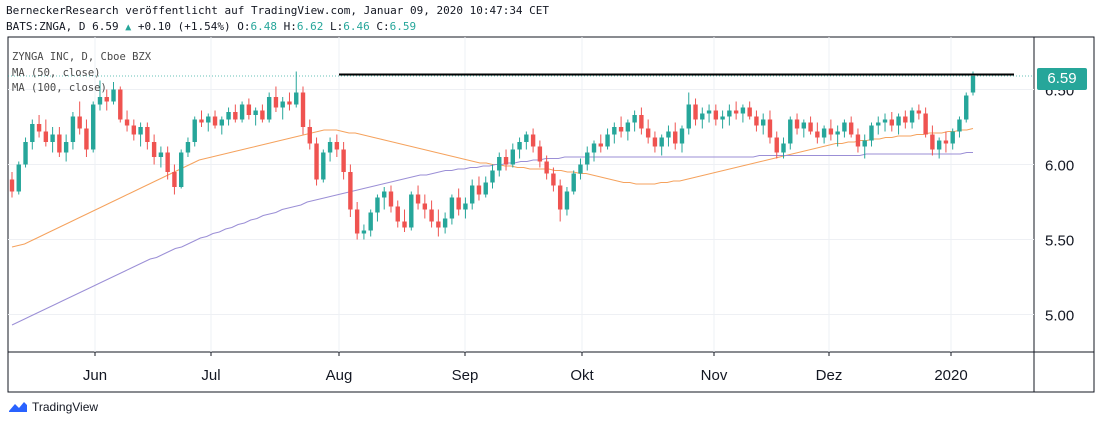 The width and height of the screenshot is (1100, 425). I want to click on high-label: H:, so click(290, 26).